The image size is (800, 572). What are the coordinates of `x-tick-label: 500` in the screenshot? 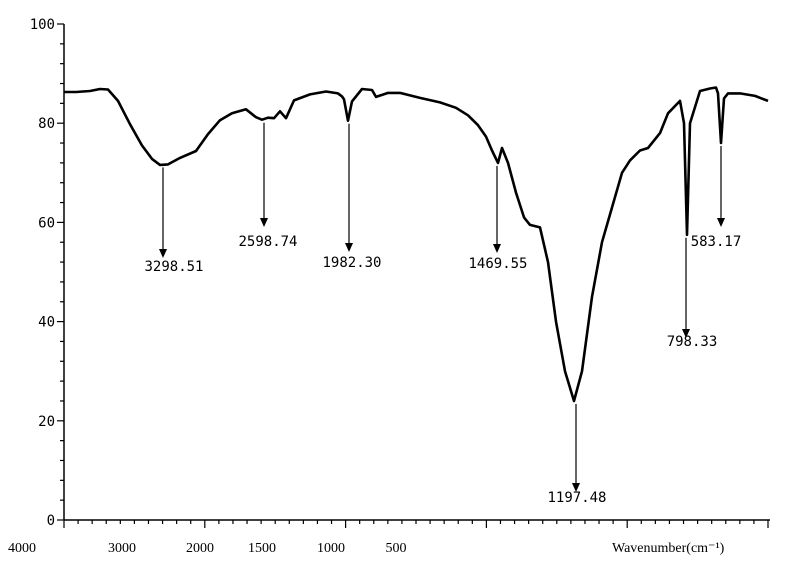 It's located at (396, 548).